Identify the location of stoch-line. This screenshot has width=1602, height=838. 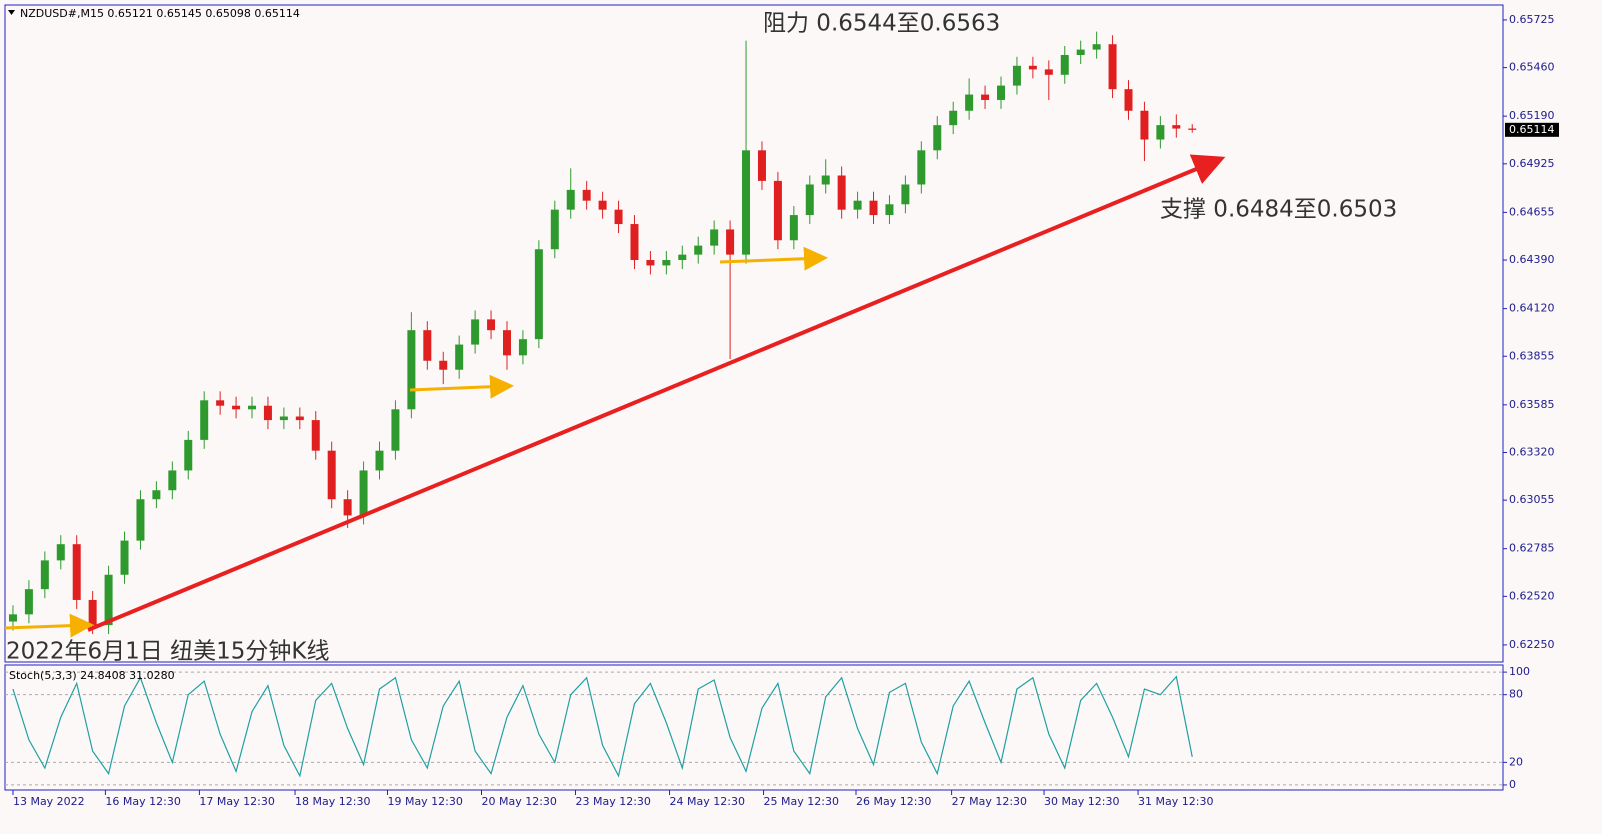
(602, 726).